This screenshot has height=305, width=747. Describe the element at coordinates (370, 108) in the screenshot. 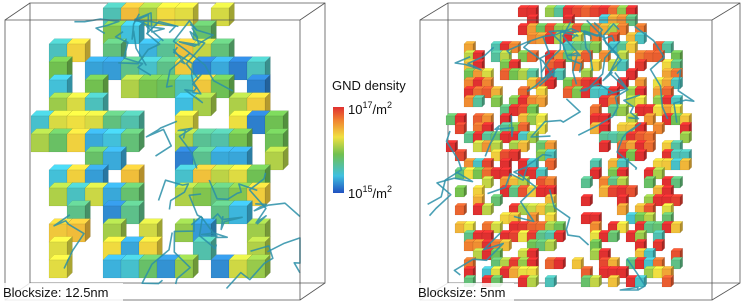

I see `colorbar-max-label: 1017/m2` at that location.